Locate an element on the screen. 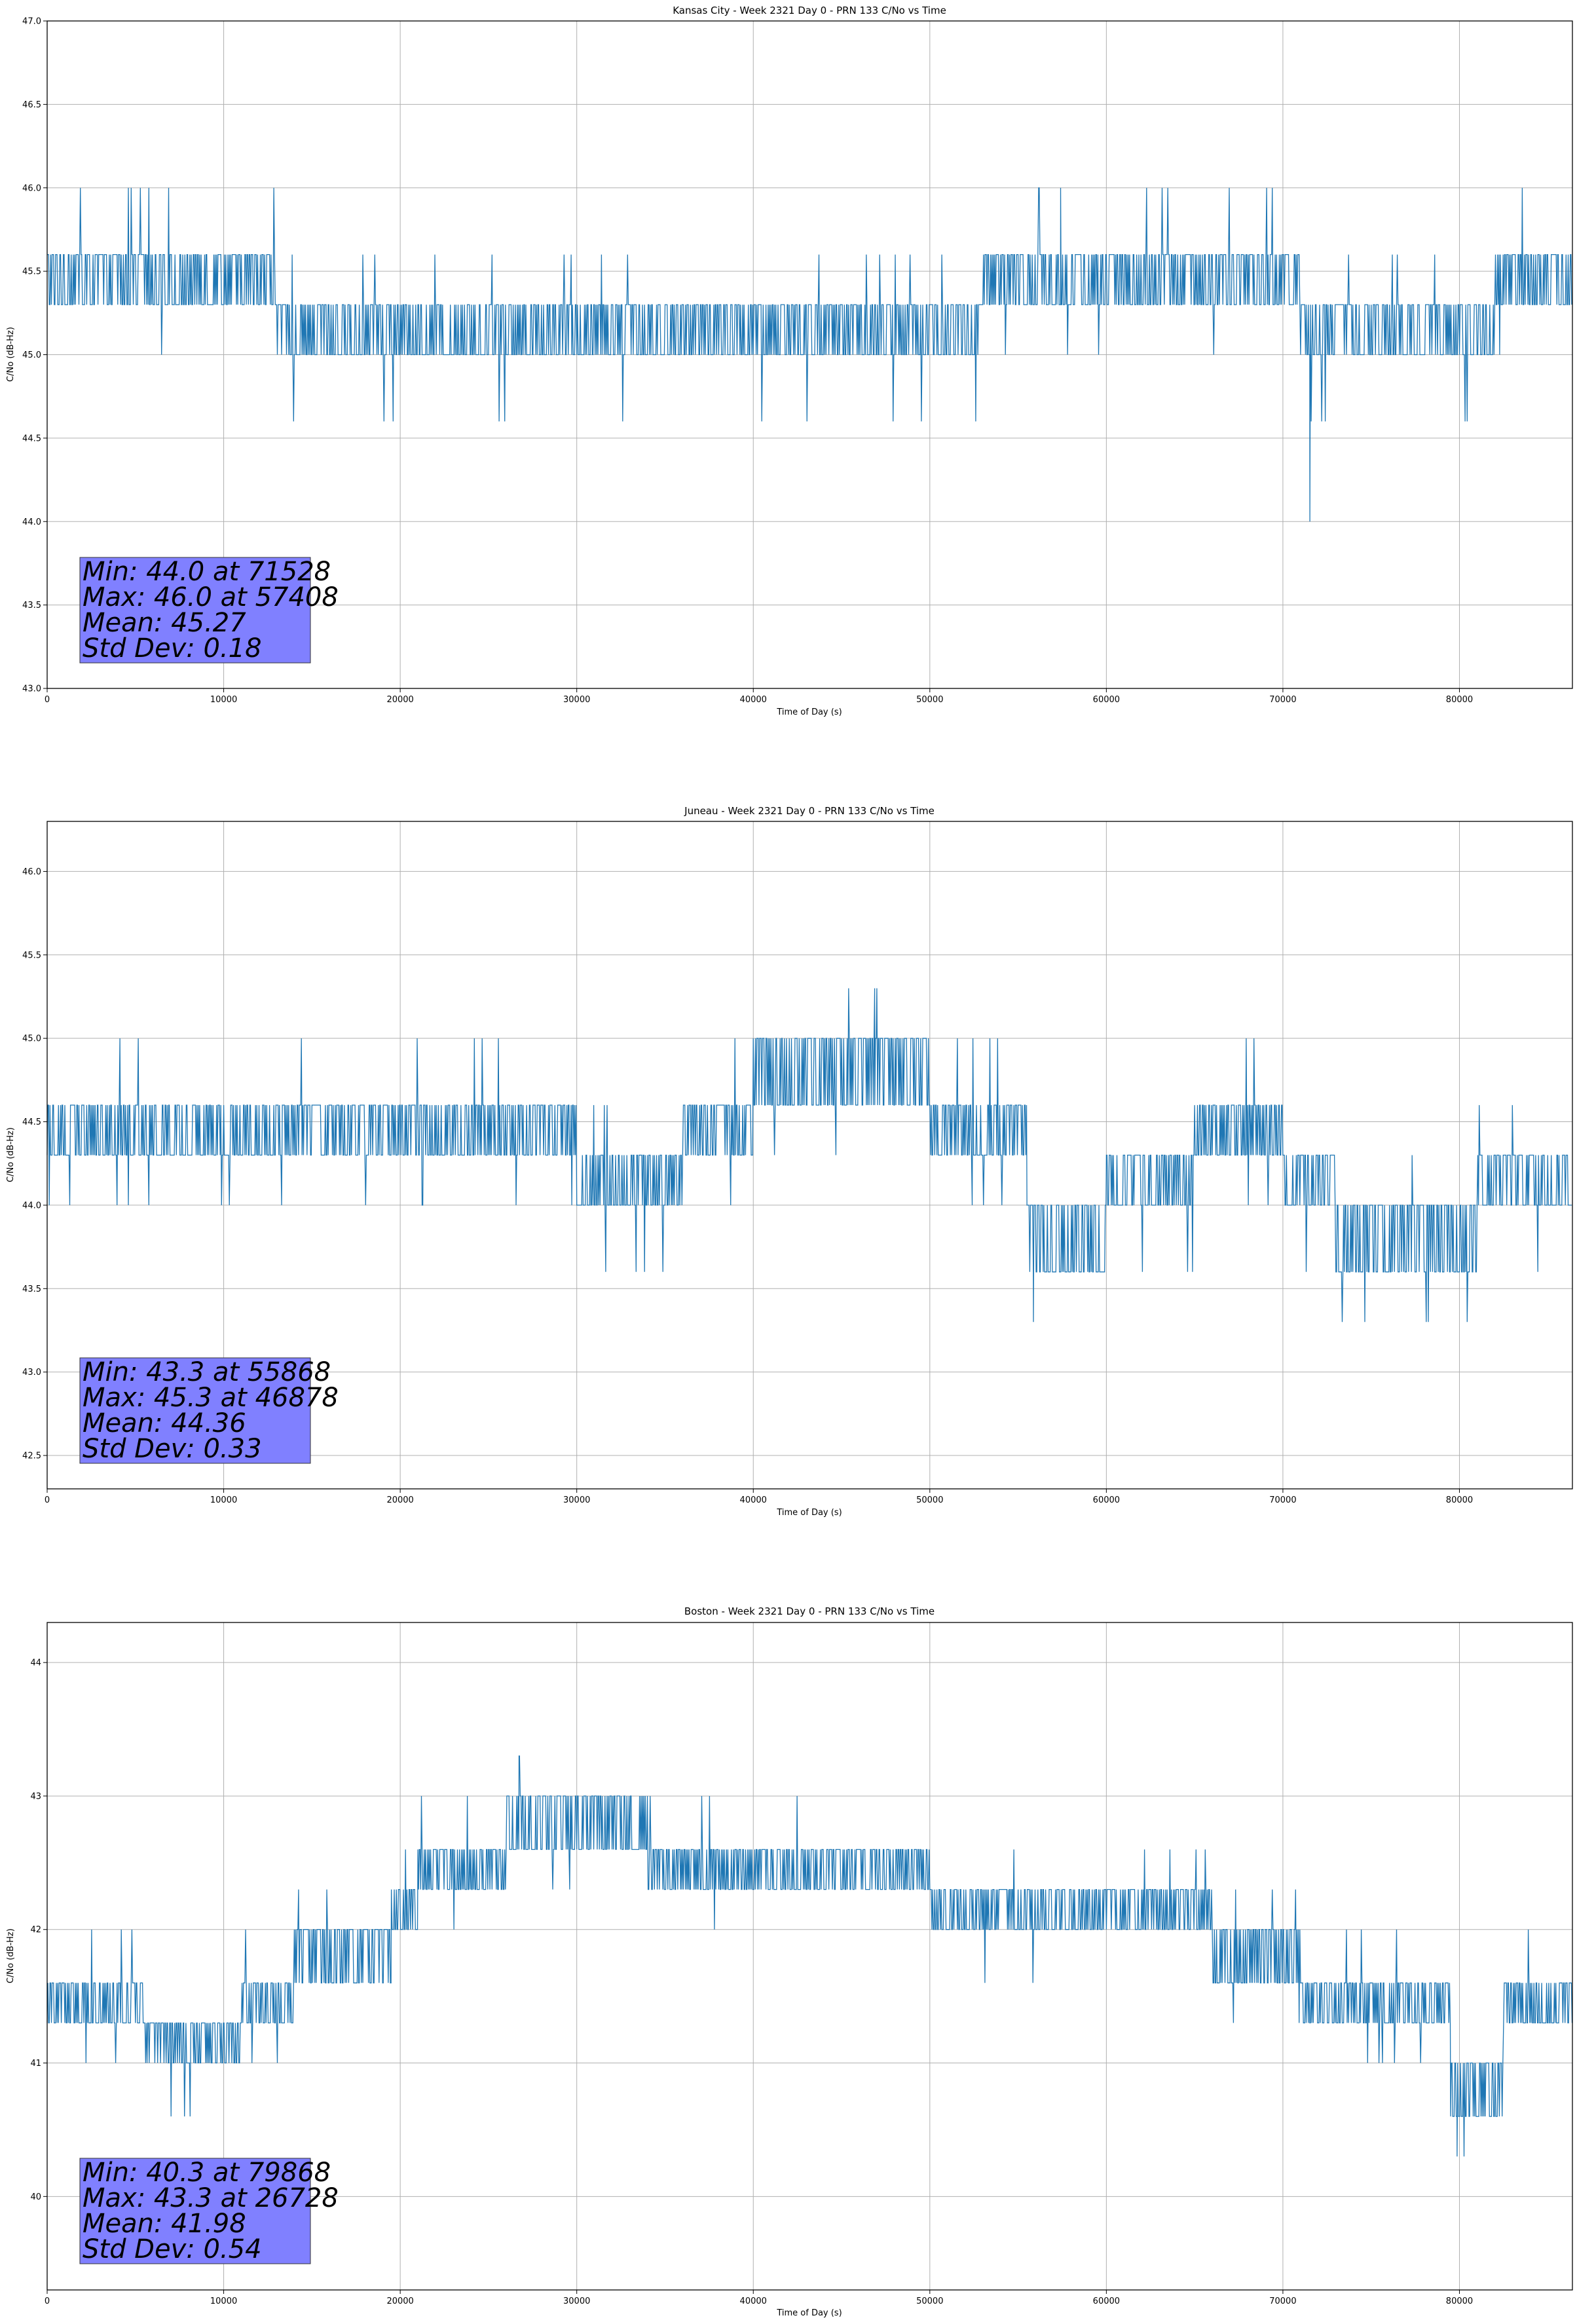 This screenshot has height=2324, width=1577. y-tick-label: 46.5 is located at coordinates (31, 105).